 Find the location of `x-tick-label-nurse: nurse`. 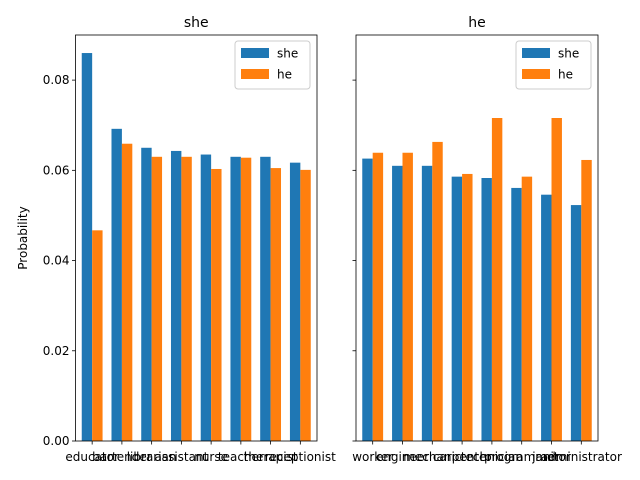

x-tick-label-nurse: nurse is located at coordinates (211, 457).